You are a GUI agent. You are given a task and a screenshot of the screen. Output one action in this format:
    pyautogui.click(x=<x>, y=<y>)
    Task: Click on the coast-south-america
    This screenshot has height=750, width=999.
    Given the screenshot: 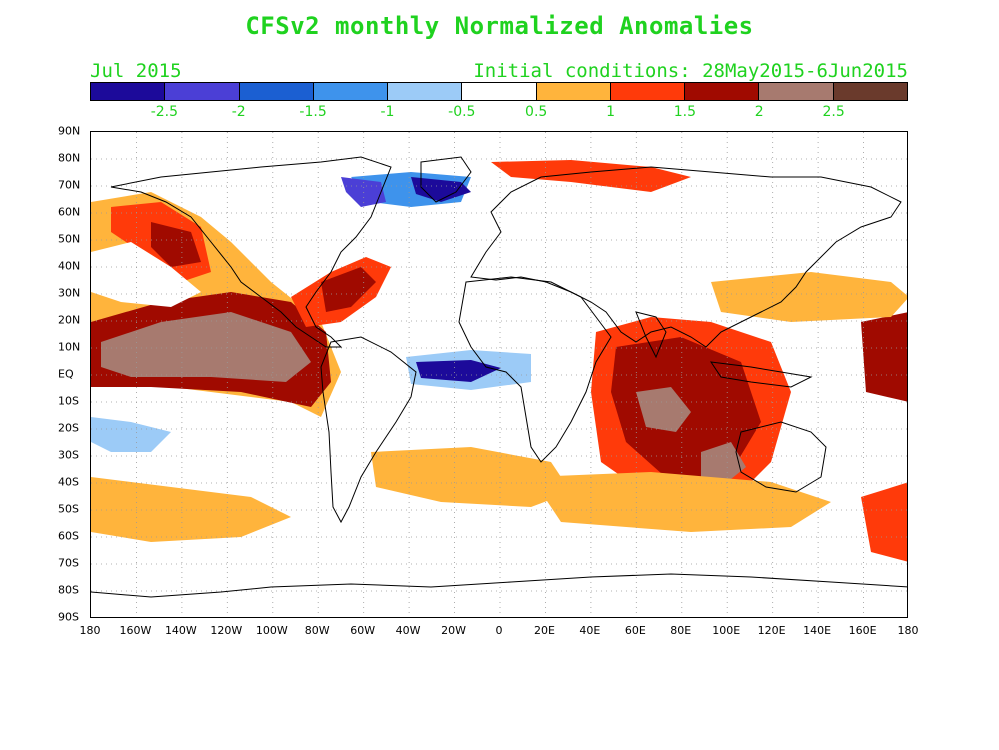 What is the action you would take?
    pyautogui.click(x=368, y=430)
    